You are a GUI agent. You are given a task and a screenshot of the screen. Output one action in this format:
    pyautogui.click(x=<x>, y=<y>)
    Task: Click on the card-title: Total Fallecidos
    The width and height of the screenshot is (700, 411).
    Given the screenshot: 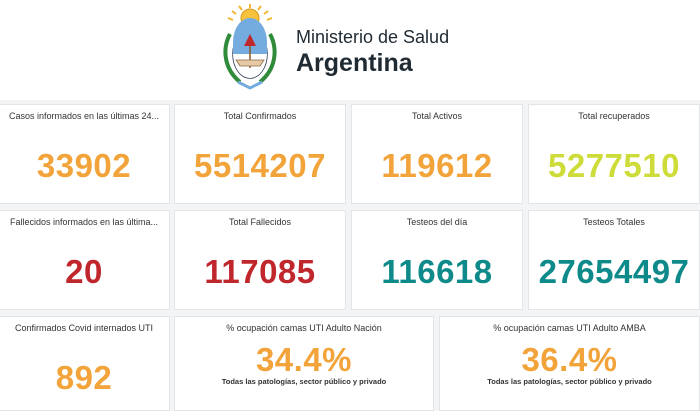 What is the action you would take?
    pyautogui.click(x=260, y=222)
    